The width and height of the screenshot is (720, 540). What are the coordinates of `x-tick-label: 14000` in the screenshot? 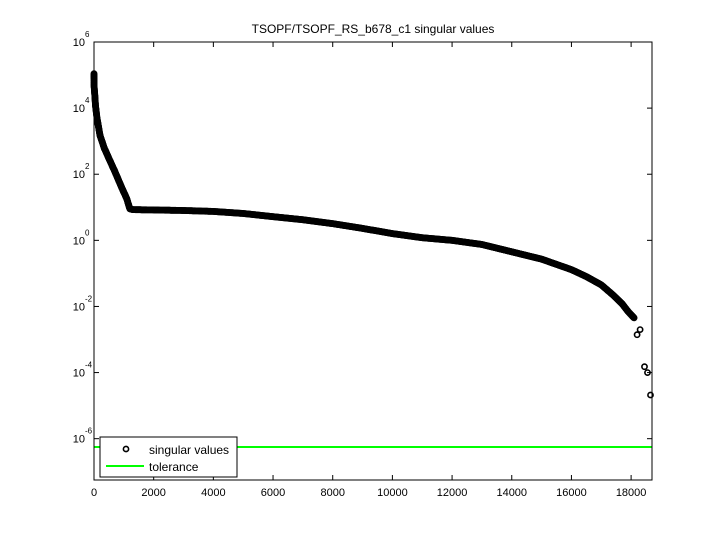 It's located at (511, 493).